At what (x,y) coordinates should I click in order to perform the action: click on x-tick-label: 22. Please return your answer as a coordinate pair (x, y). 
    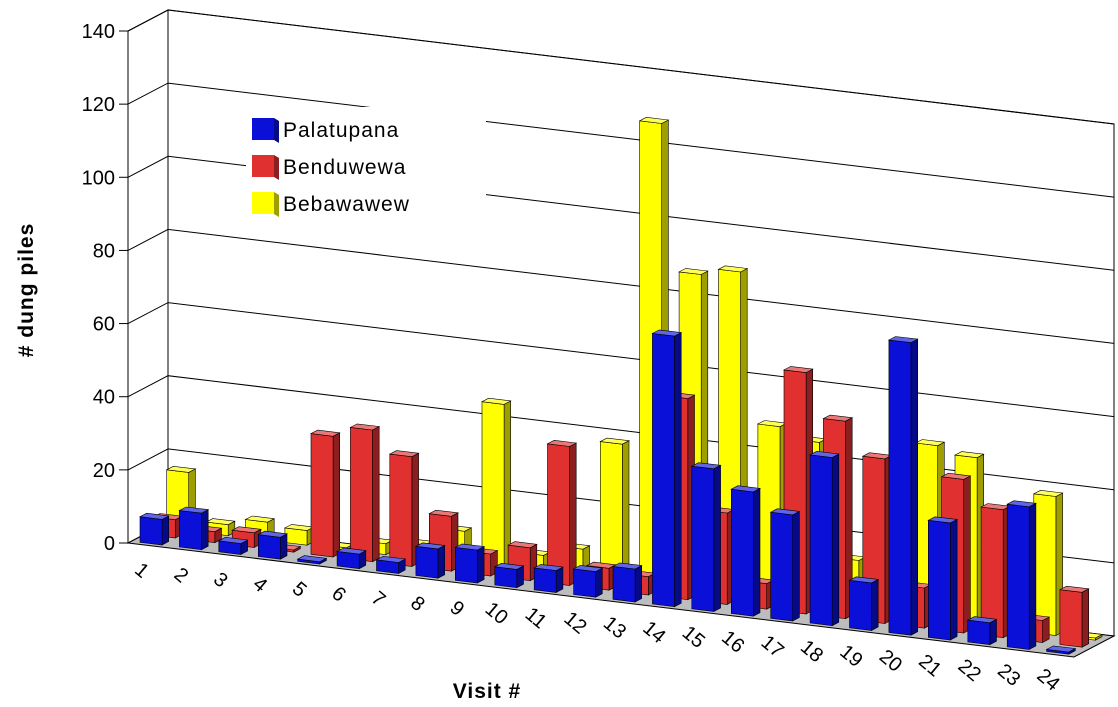
    Looking at the image, I should click on (969, 670).